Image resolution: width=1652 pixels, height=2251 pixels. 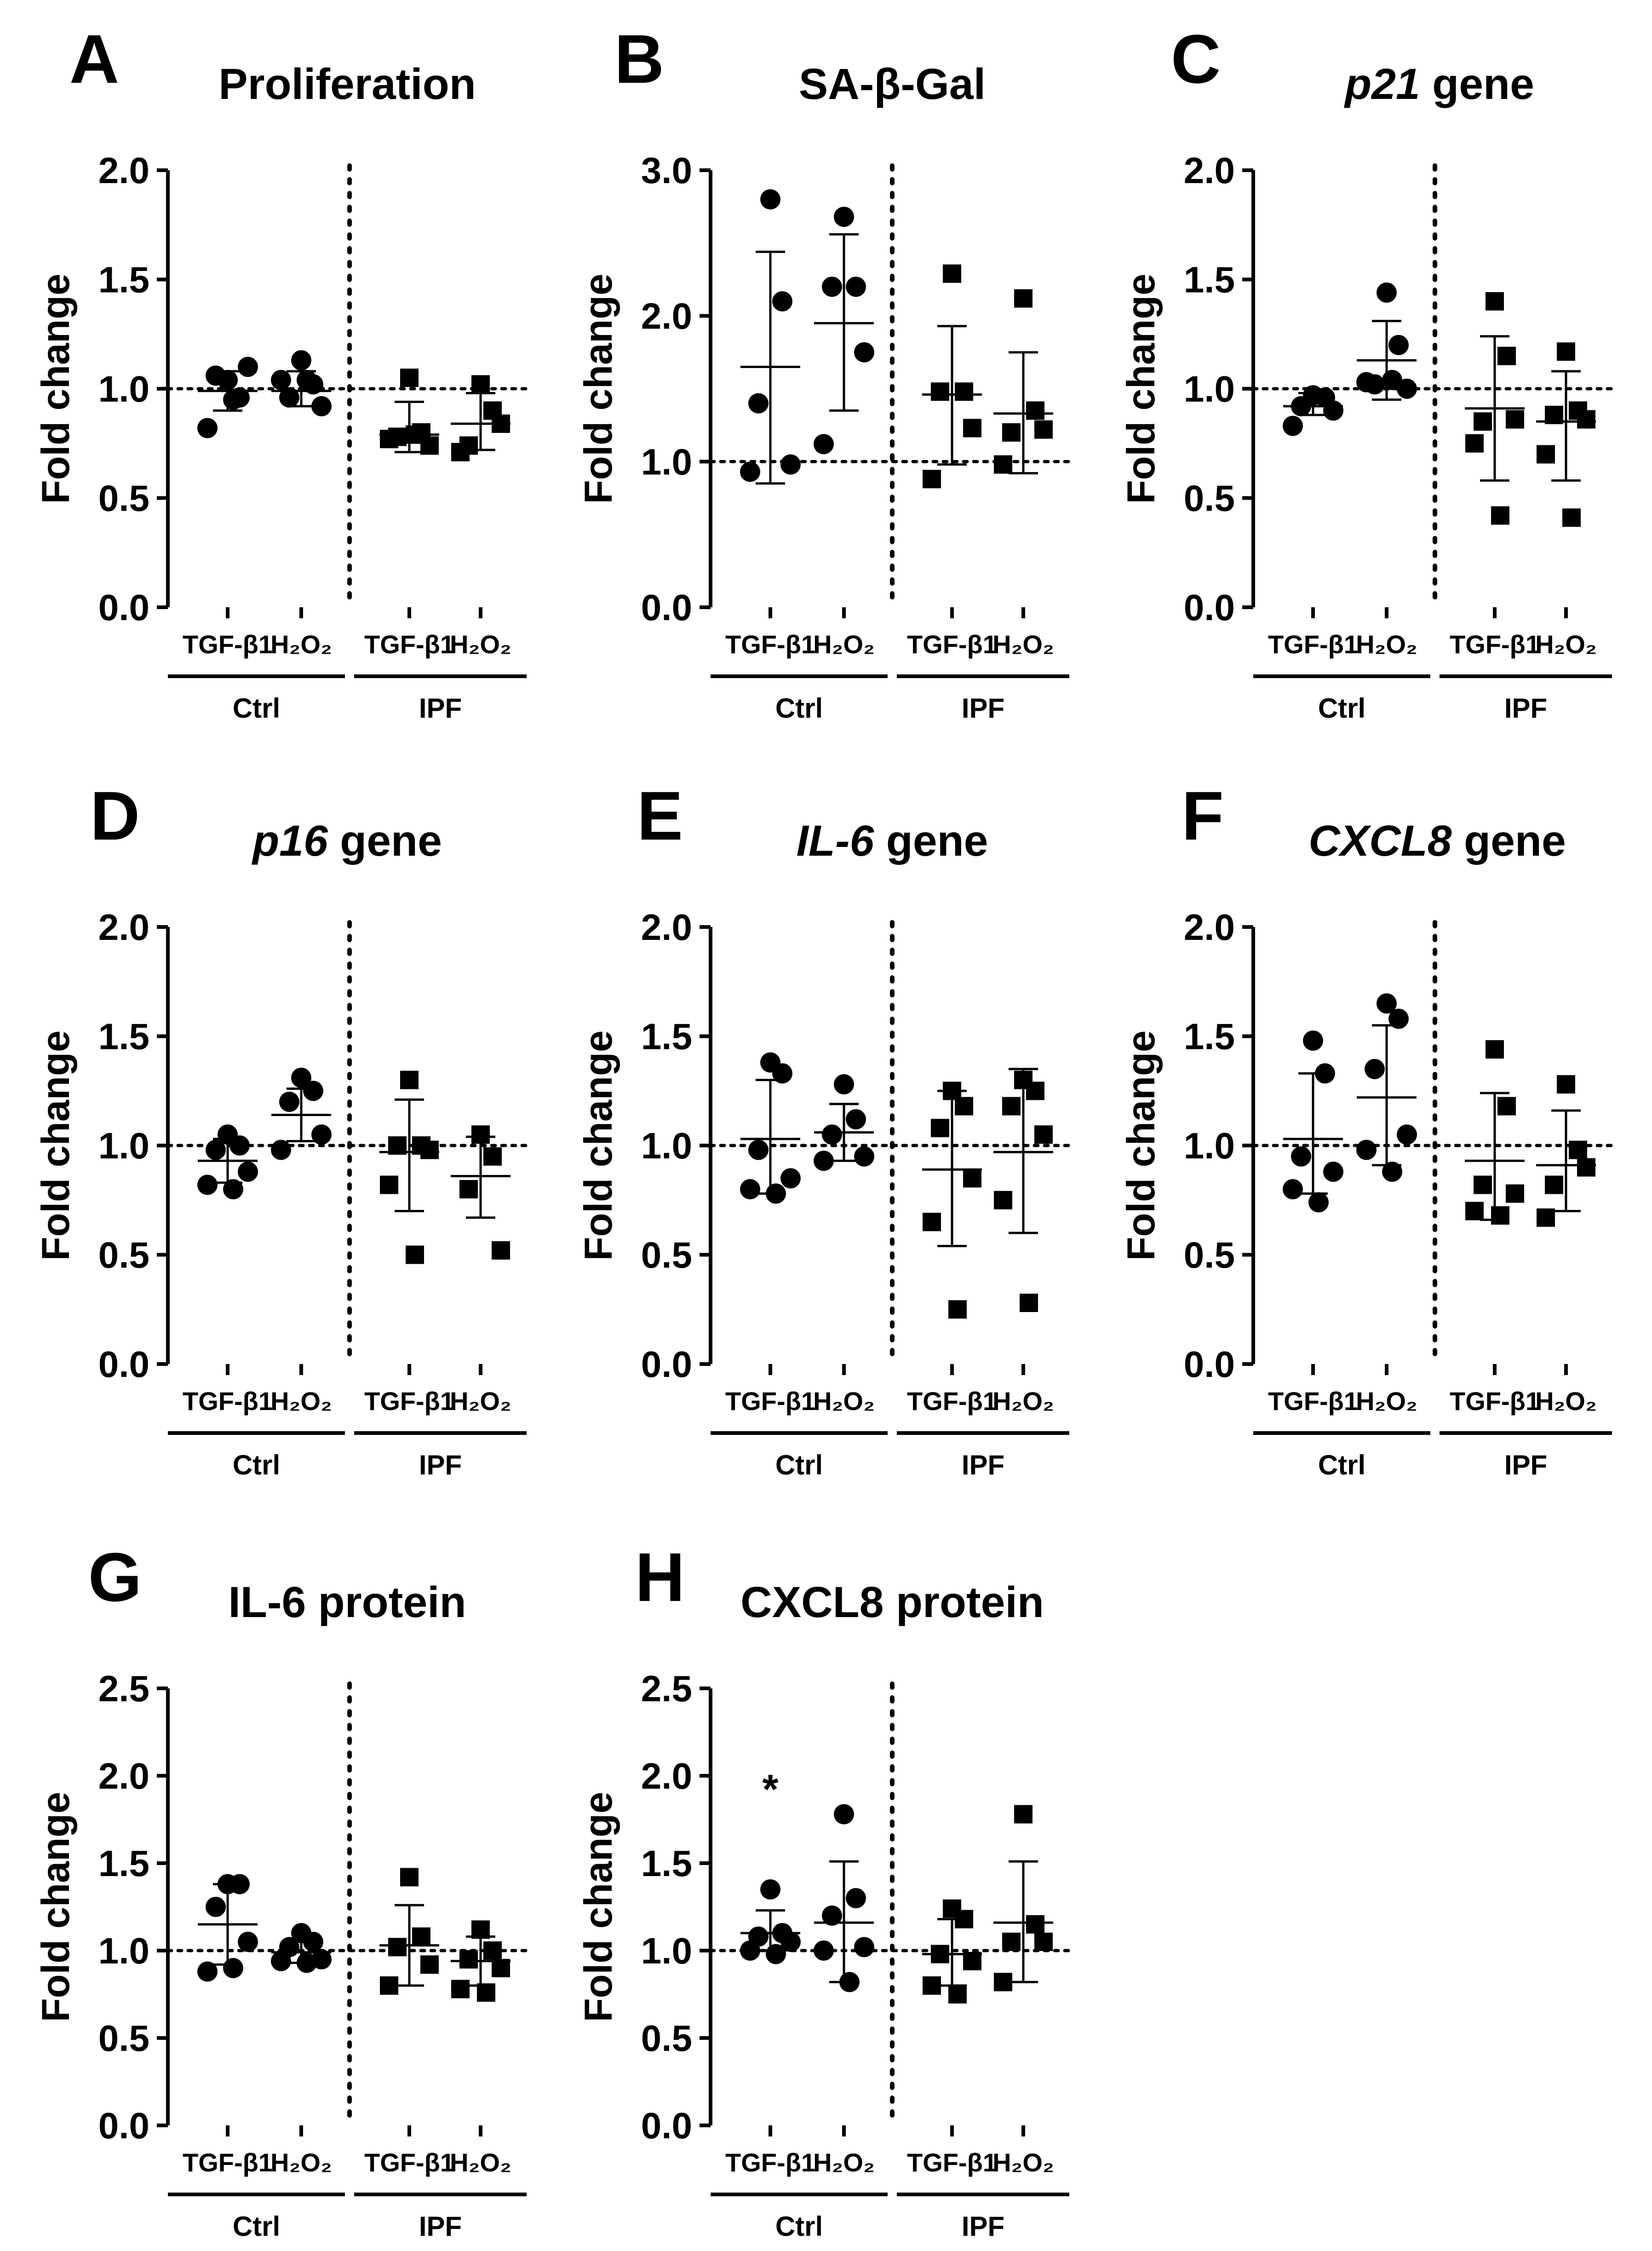 I want to click on panel-b-title-rest: SA-β-Gal, so click(x=892, y=84).